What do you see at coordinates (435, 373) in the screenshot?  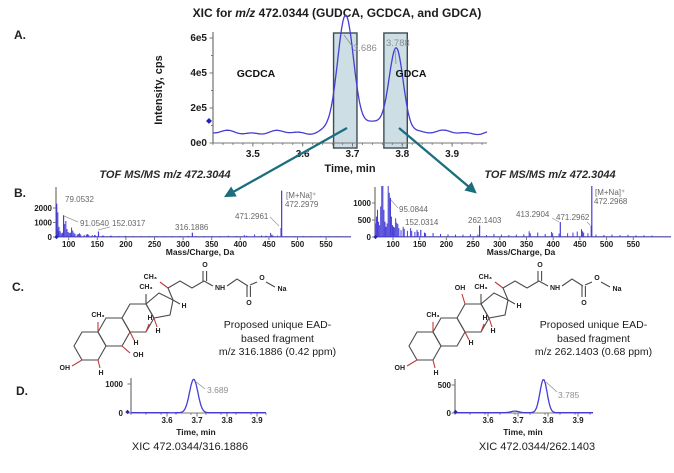 I see `atom-h5: H` at bounding box center [435, 373].